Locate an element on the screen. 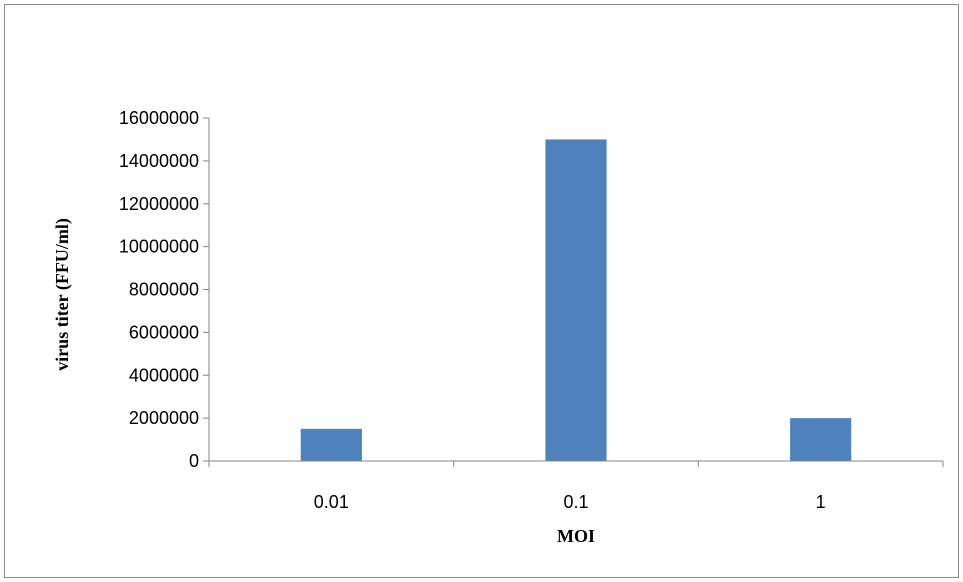  x-tick-label: 1 is located at coordinates (821, 502).